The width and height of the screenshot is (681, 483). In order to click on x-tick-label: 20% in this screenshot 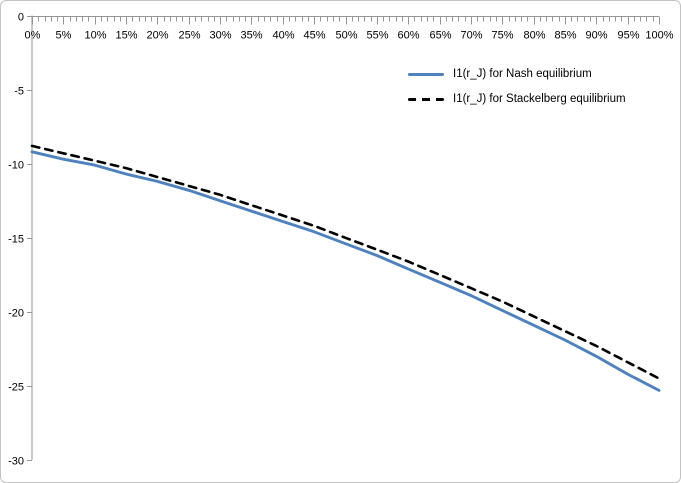, I will do `click(157, 36)`.